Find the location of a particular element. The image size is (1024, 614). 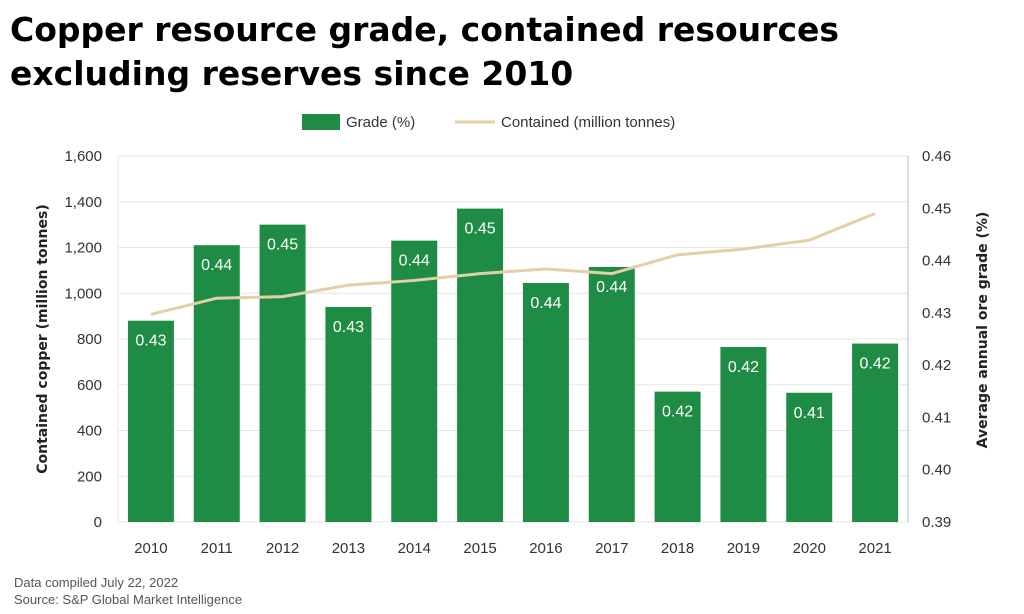

bar-label-2017: 0.44 is located at coordinates (611, 287).